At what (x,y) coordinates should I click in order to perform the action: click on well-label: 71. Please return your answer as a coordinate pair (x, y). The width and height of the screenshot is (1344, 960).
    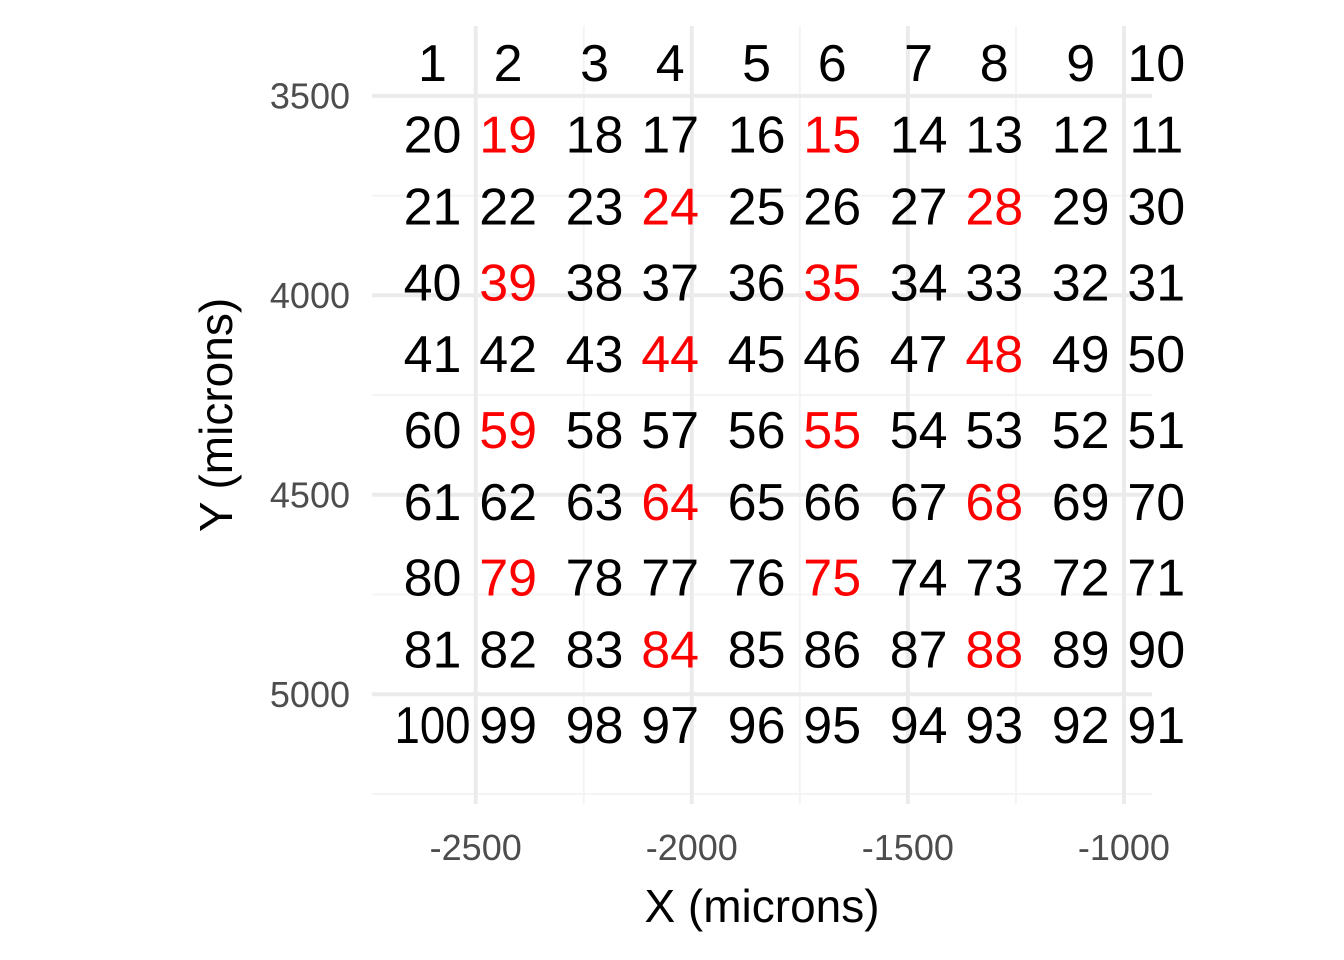
    Looking at the image, I should click on (1156, 579).